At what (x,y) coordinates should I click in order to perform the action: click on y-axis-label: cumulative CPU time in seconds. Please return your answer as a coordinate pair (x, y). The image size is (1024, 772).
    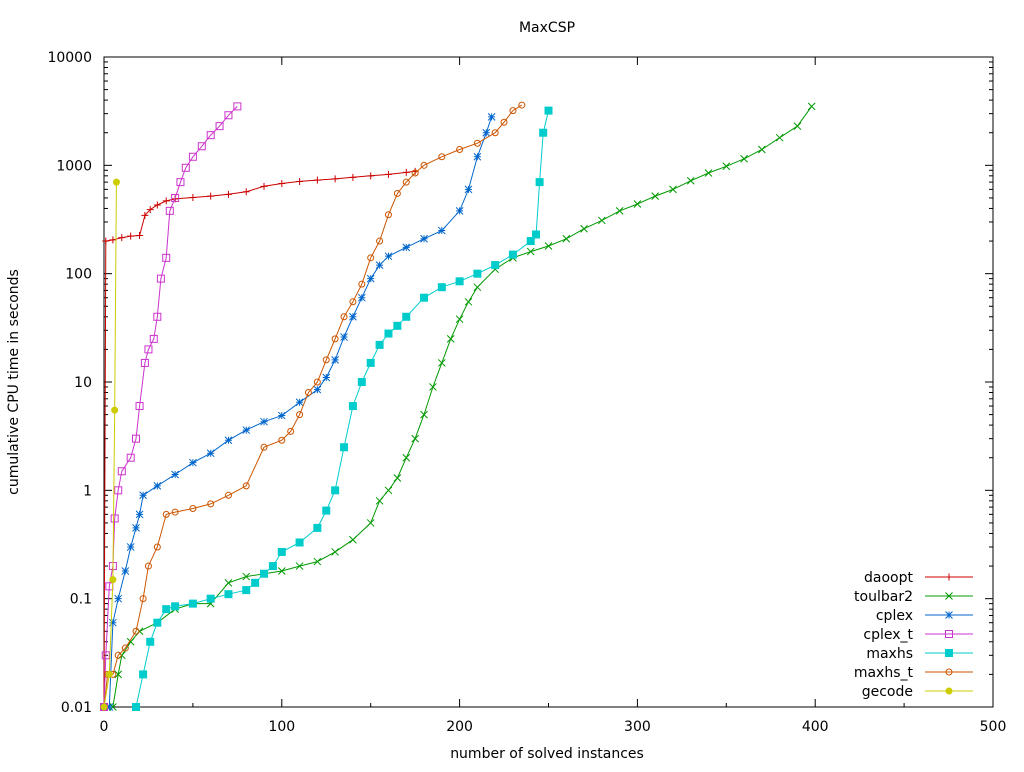
    Looking at the image, I should click on (14, 382).